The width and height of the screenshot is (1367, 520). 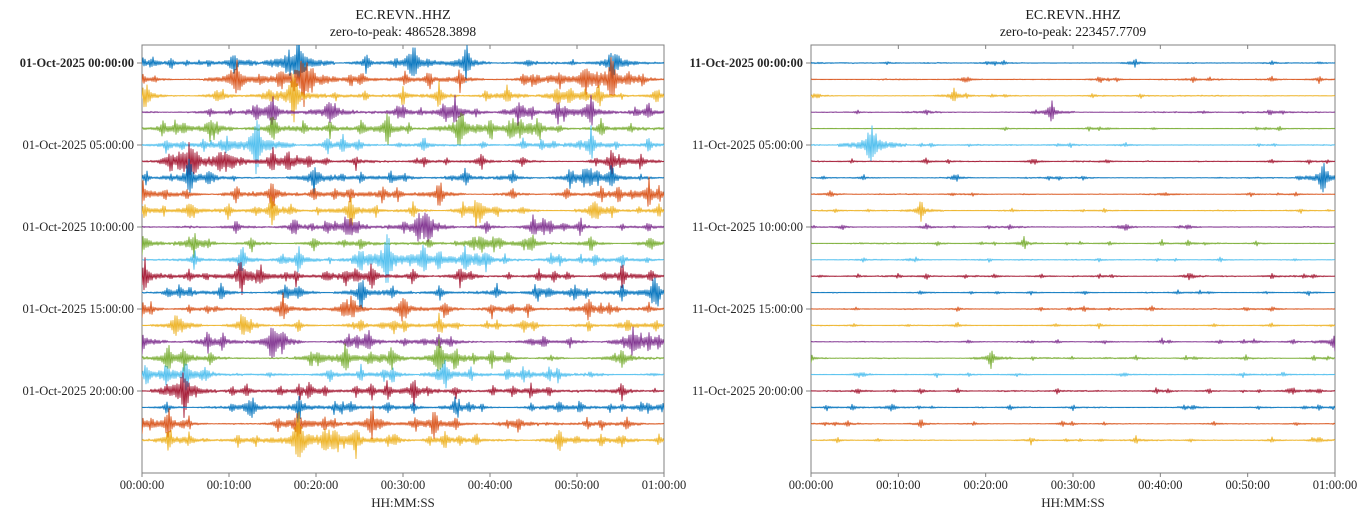 What do you see at coordinates (1073, 31) in the screenshot?
I see `panel-subtitle: zero-to-peak: 223457.7709` at bounding box center [1073, 31].